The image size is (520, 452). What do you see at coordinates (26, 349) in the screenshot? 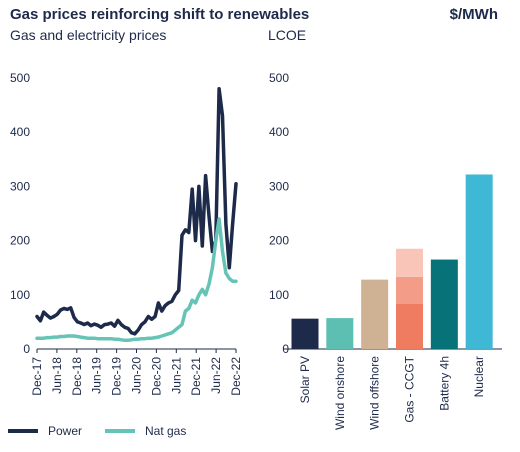
I see `y-tick-left-0: 0` at bounding box center [26, 349].